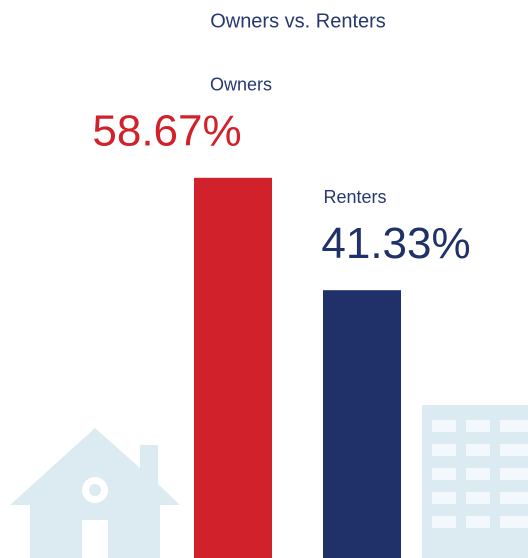  What do you see at coordinates (241, 85) in the screenshot?
I see `category-label: Owners` at bounding box center [241, 85].